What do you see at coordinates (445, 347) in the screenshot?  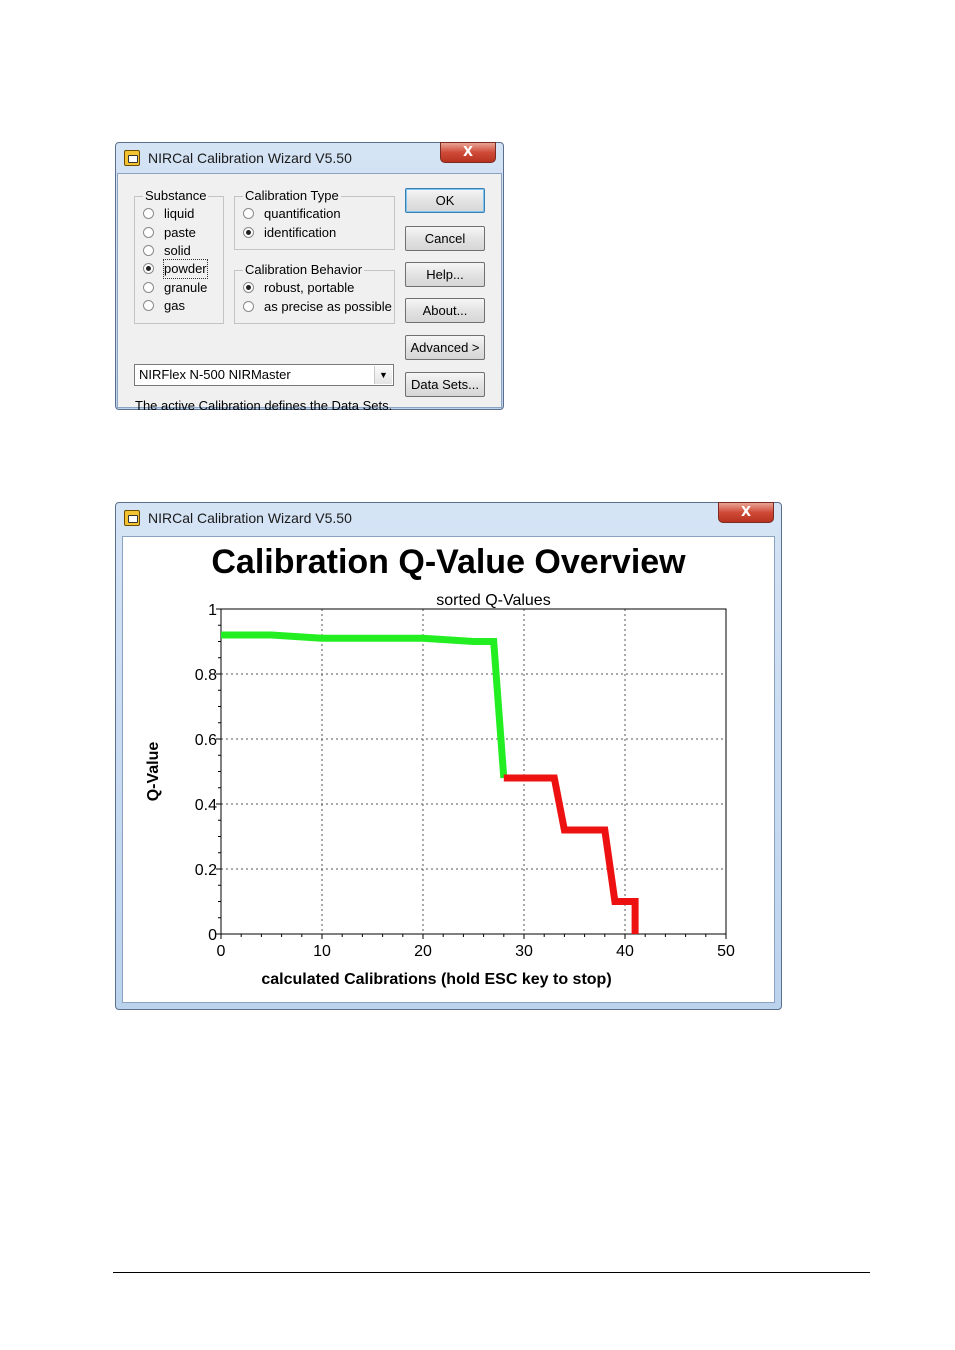 I see `advanced-button: Advanced >` at bounding box center [445, 347].